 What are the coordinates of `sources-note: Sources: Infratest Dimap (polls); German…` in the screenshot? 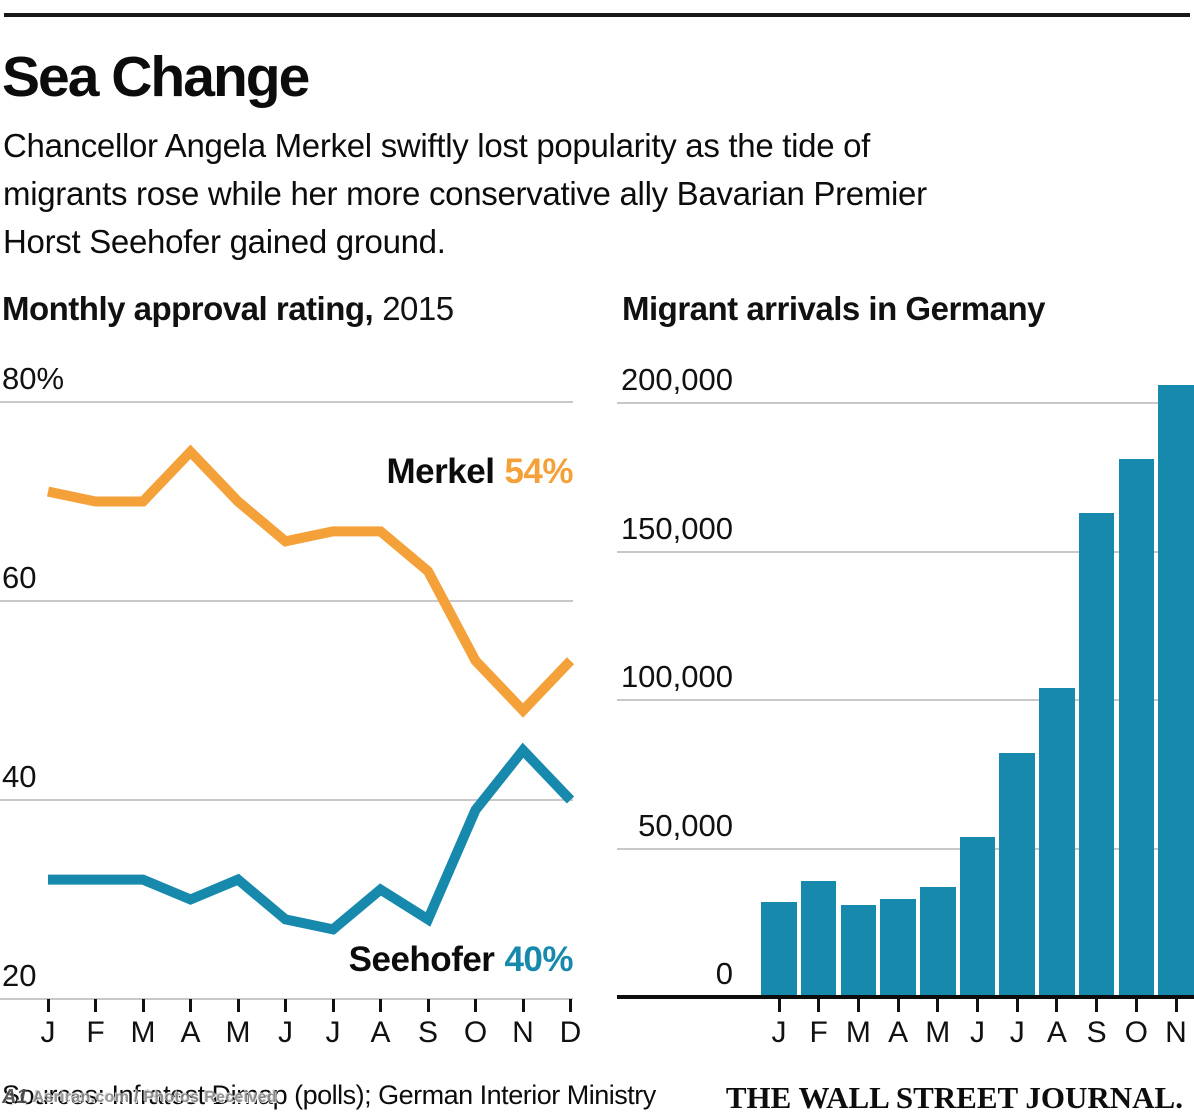 It's located at (329, 1095).